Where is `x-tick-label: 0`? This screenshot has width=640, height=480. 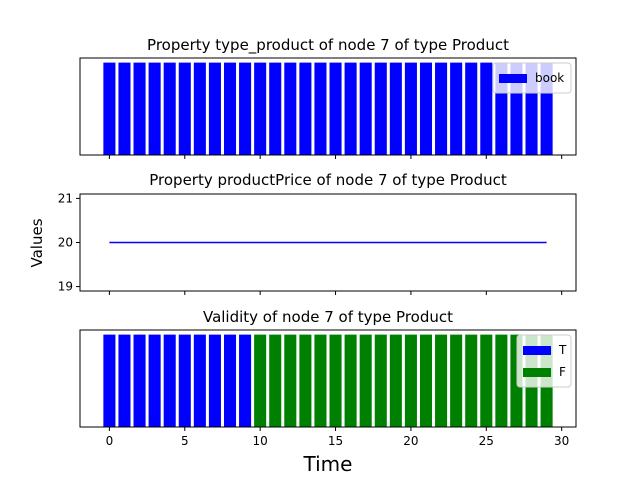
x-tick-label: 0 is located at coordinates (110, 441).